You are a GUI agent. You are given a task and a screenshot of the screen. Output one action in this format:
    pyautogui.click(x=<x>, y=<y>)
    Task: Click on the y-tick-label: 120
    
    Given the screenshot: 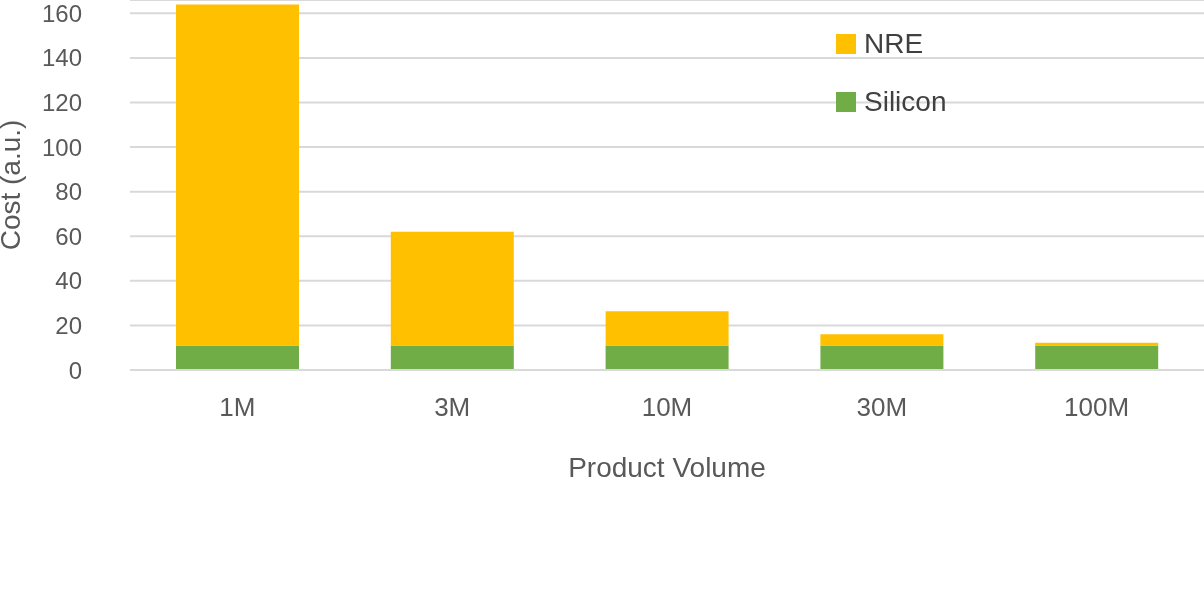 What is the action you would take?
    pyautogui.click(x=61, y=103)
    